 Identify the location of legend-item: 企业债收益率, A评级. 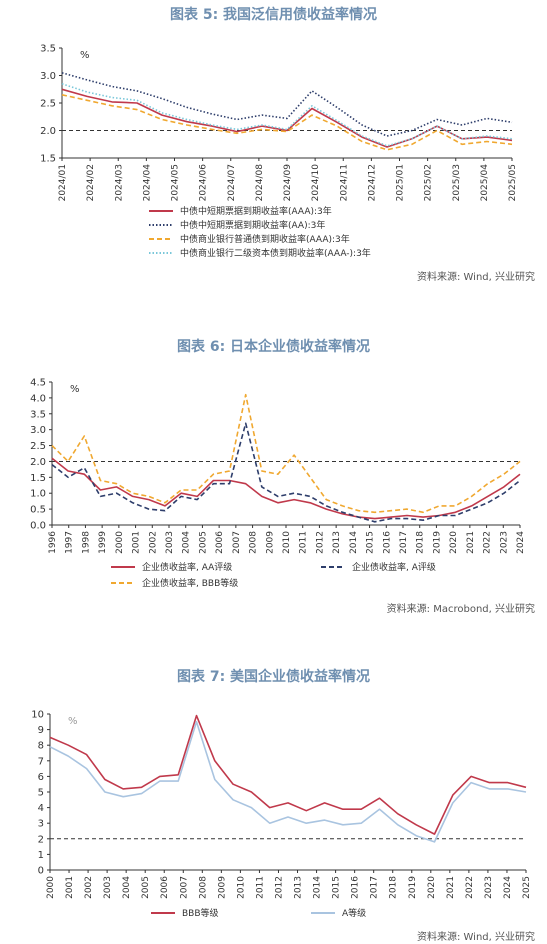
(378, 566).